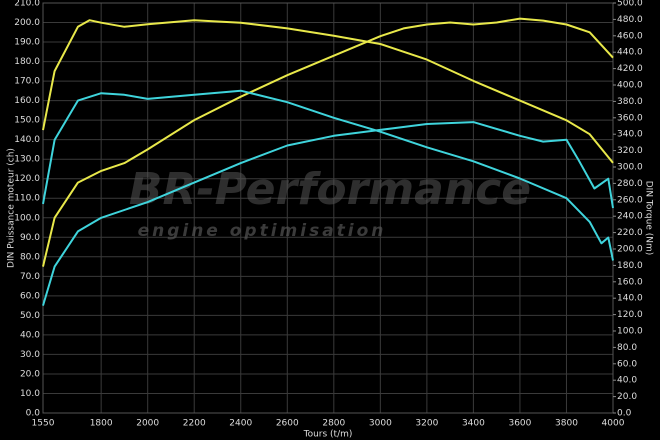 This screenshot has height=440, width=660. What do you see at coordinates (630, 53) in the screenshot?
I see `y2-tick-label: 440.0` at bounding box center [630, 53].